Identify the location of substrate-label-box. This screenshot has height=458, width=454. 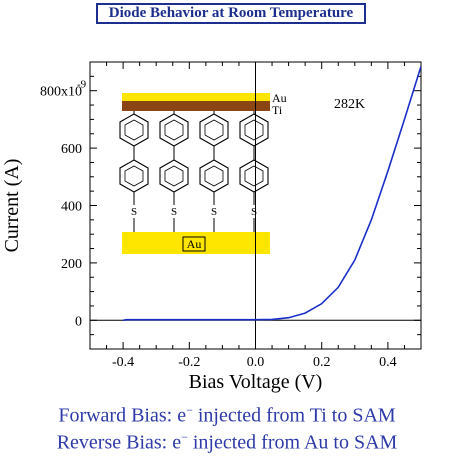
(194, 244).